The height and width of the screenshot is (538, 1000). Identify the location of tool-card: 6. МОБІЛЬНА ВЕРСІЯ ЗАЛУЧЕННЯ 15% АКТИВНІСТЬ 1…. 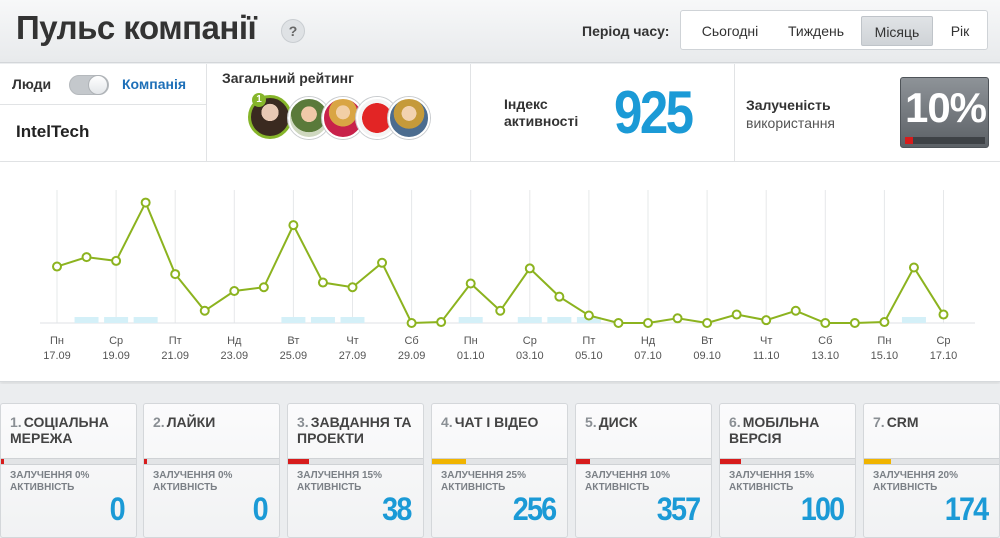
(787, 470).